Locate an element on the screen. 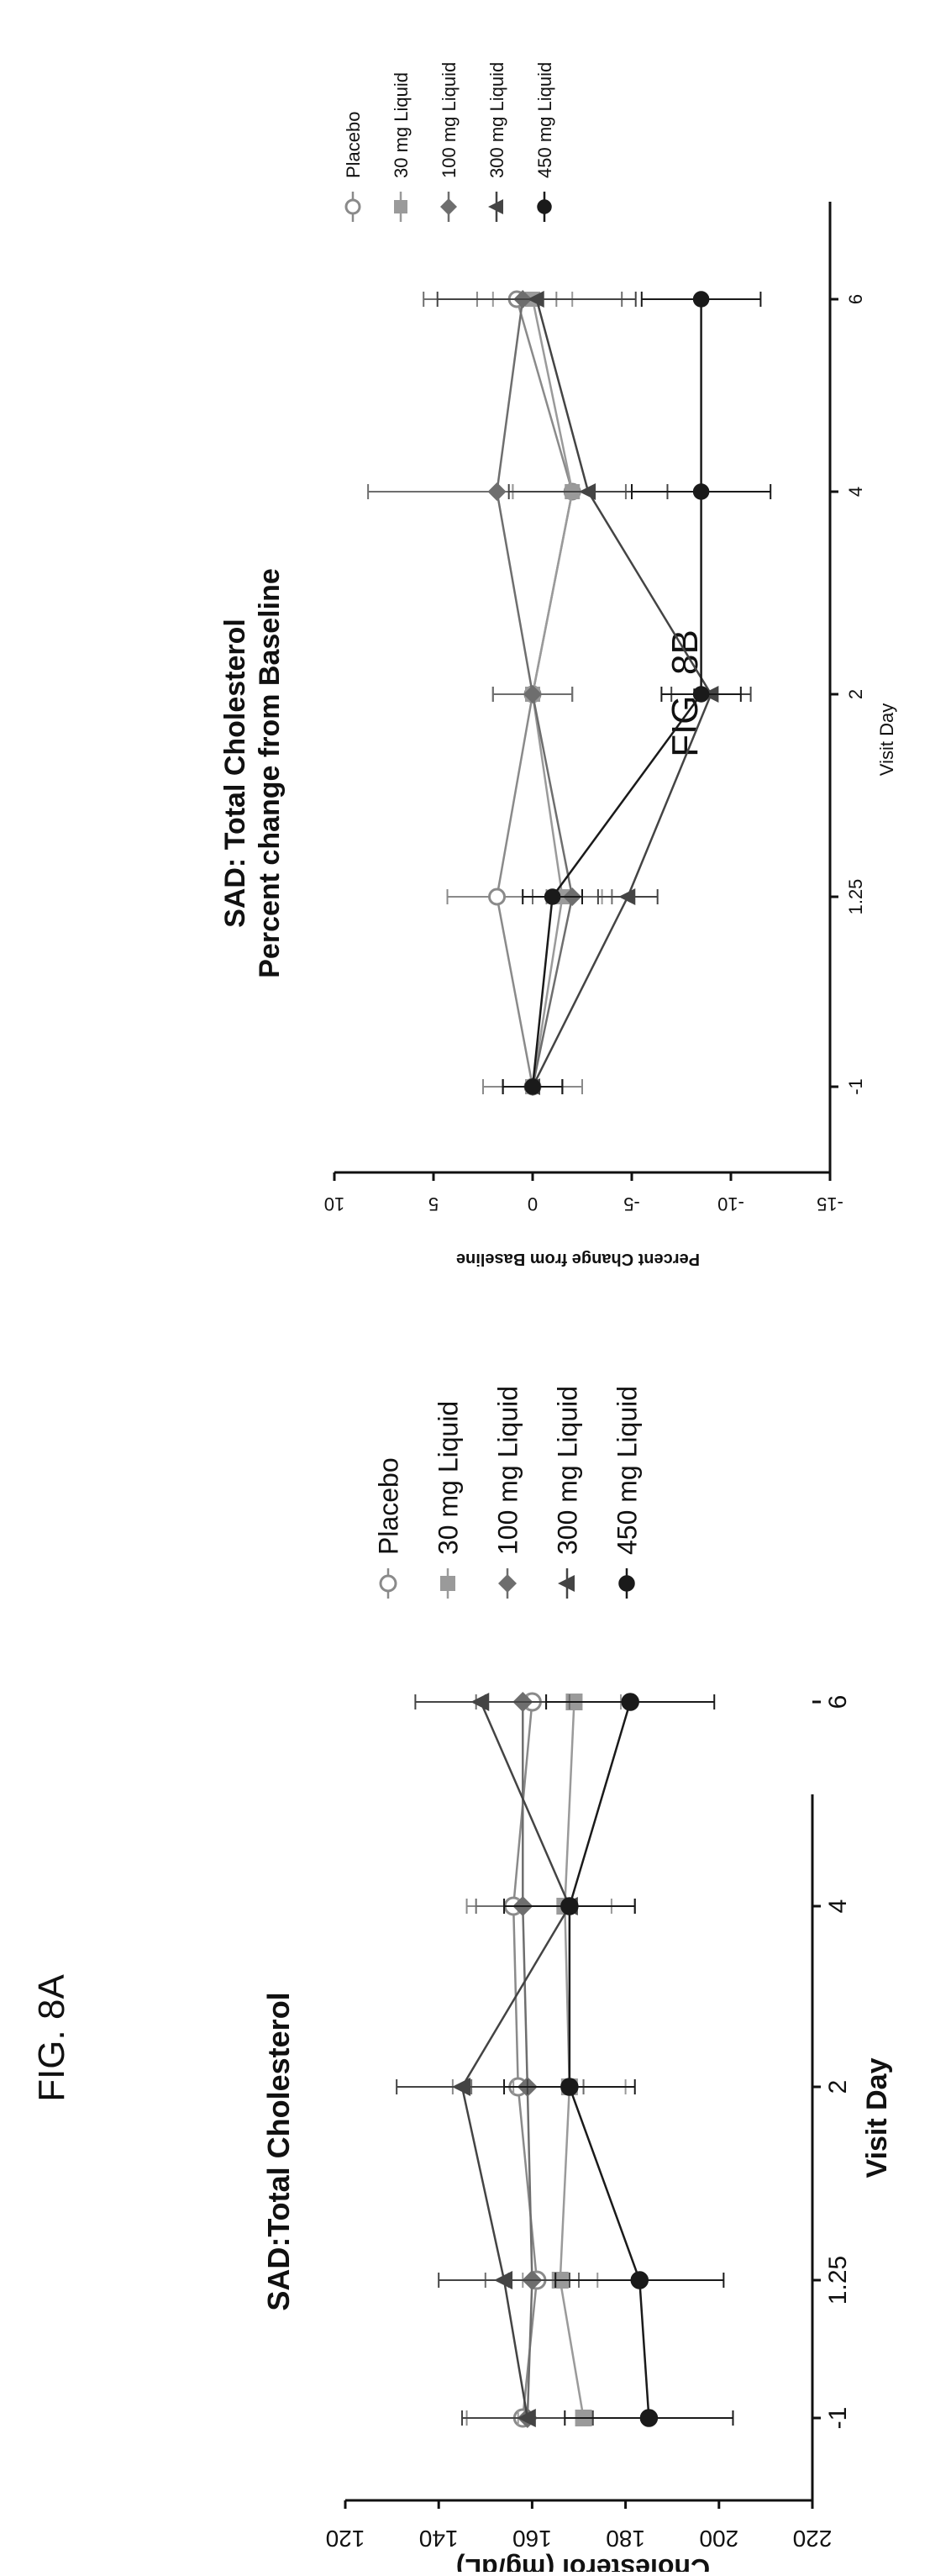  legend-label-8a: 30 mg Liquid is located at coordinates (448, 1478).